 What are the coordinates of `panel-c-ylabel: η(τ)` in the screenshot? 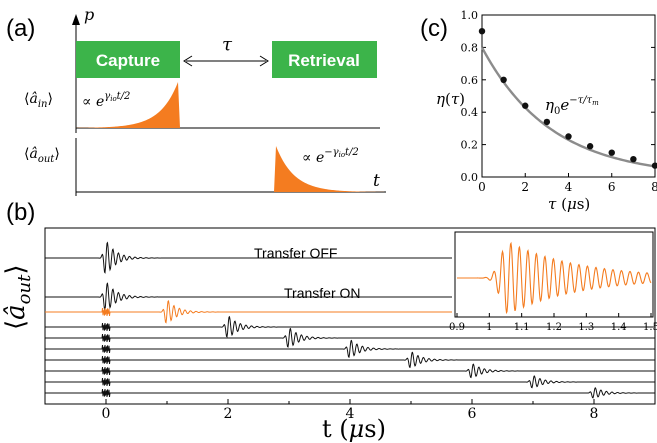 It's located at (450, 99).